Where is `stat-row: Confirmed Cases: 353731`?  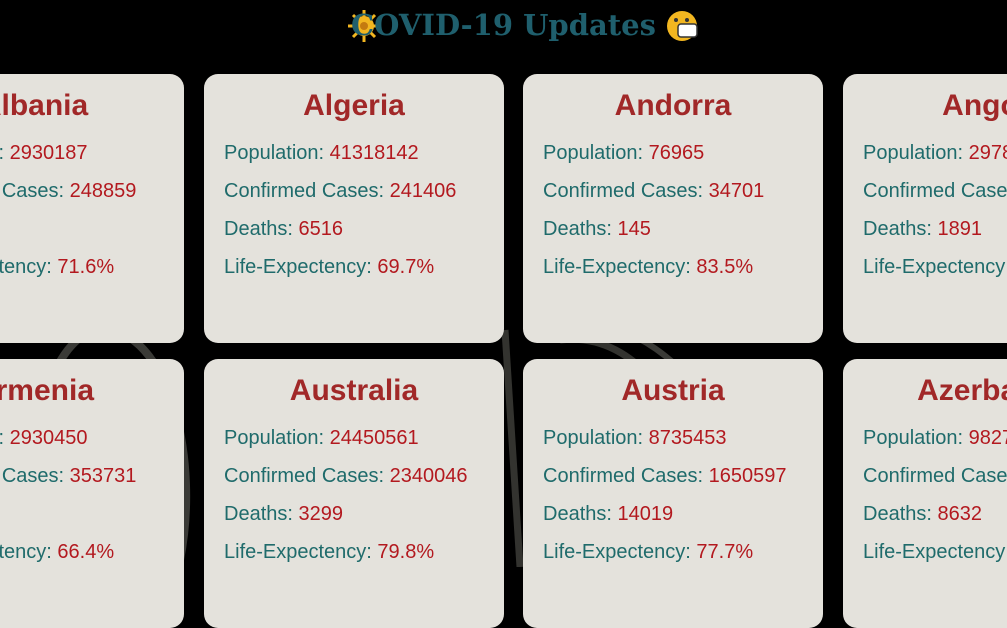 stat-row: Confirmed Cases: 353731 is located at coordinates (82, 476).